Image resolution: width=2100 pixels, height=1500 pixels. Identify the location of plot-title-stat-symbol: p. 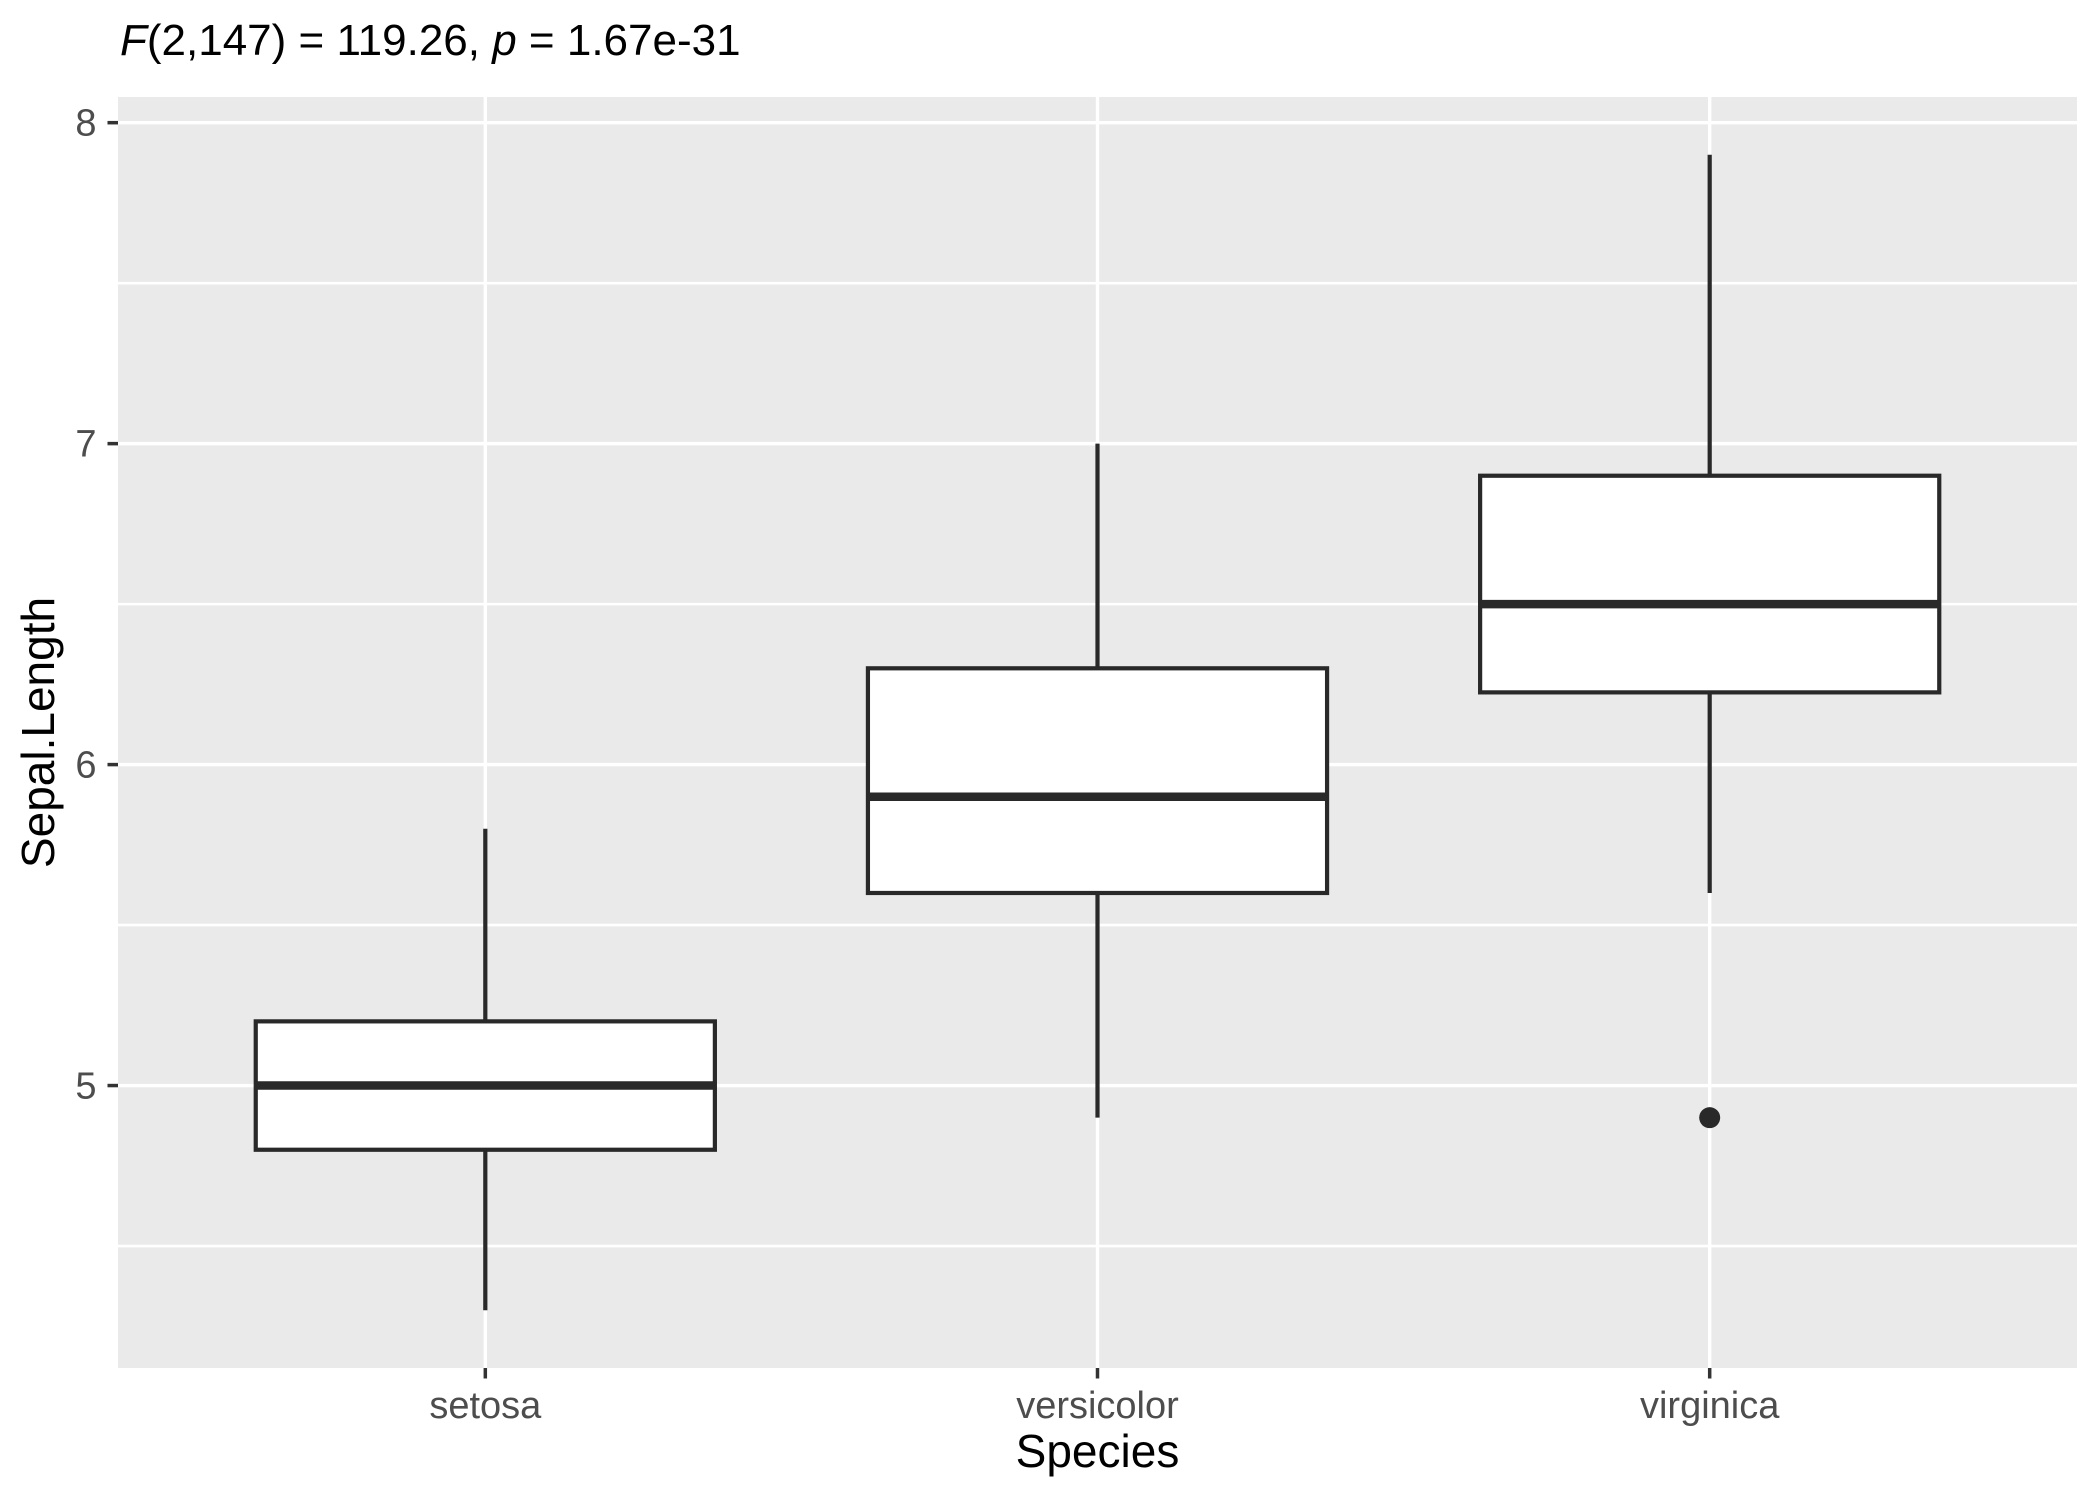
(503, 40).